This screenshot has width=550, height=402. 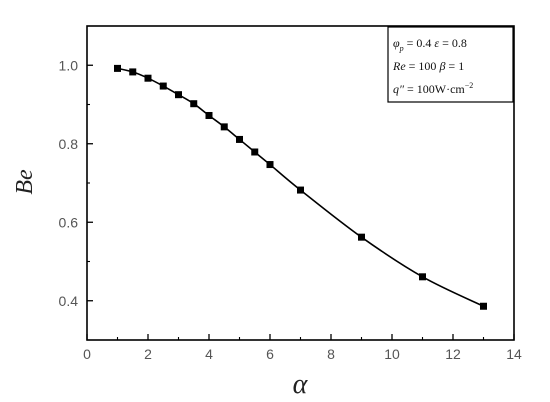 I want to click on legend-line-1: φp = 0.4 ε = 0.8, so click(x=430, y=44).